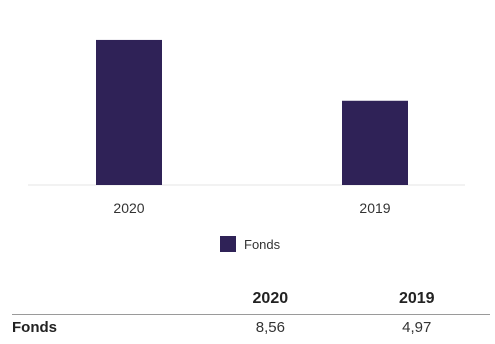  Describe the element at coordinates (129, 112) in the screenshot. I see `bar-2020` at that location.